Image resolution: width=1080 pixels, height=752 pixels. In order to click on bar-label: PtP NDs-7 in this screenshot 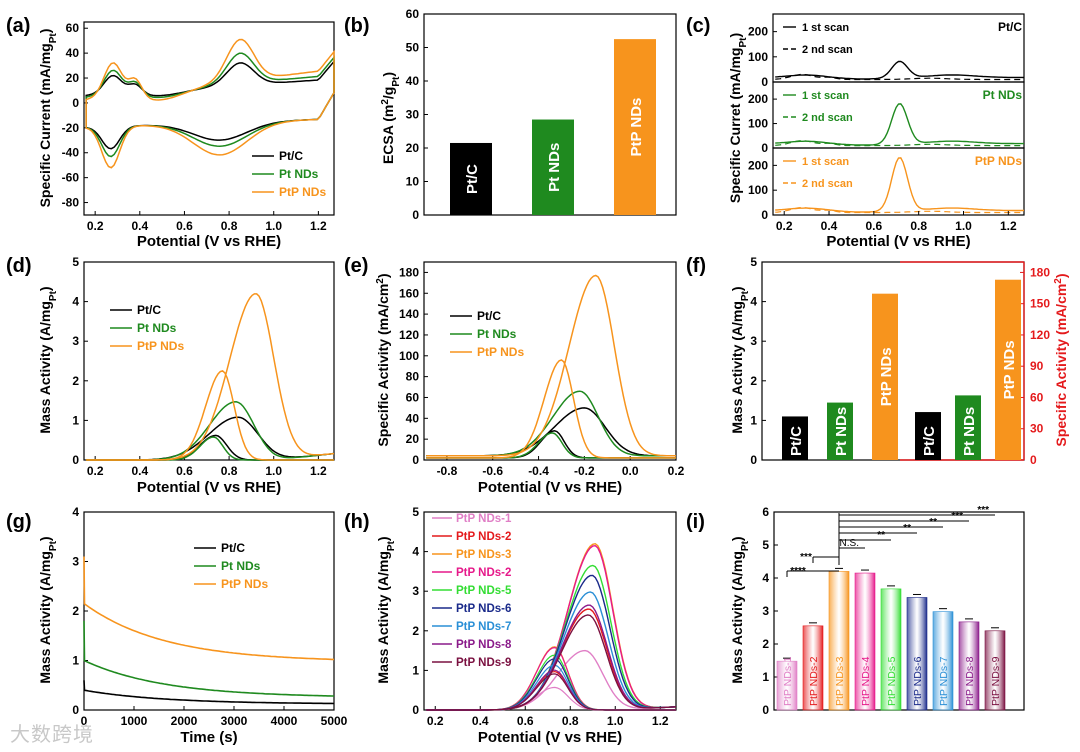, I will do `click(944, 681)`.